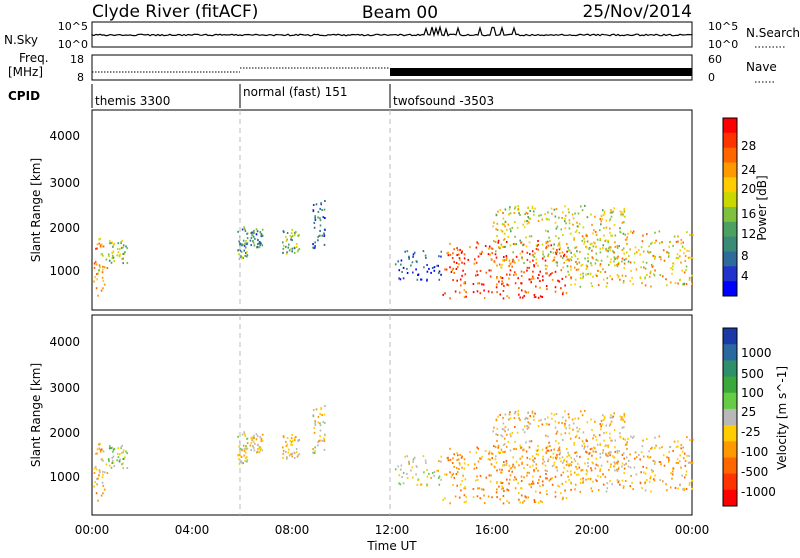  Describe the element at coordinates (64, 228) in the screenshot. I see `power-ytick-2000: 2000` at that location.